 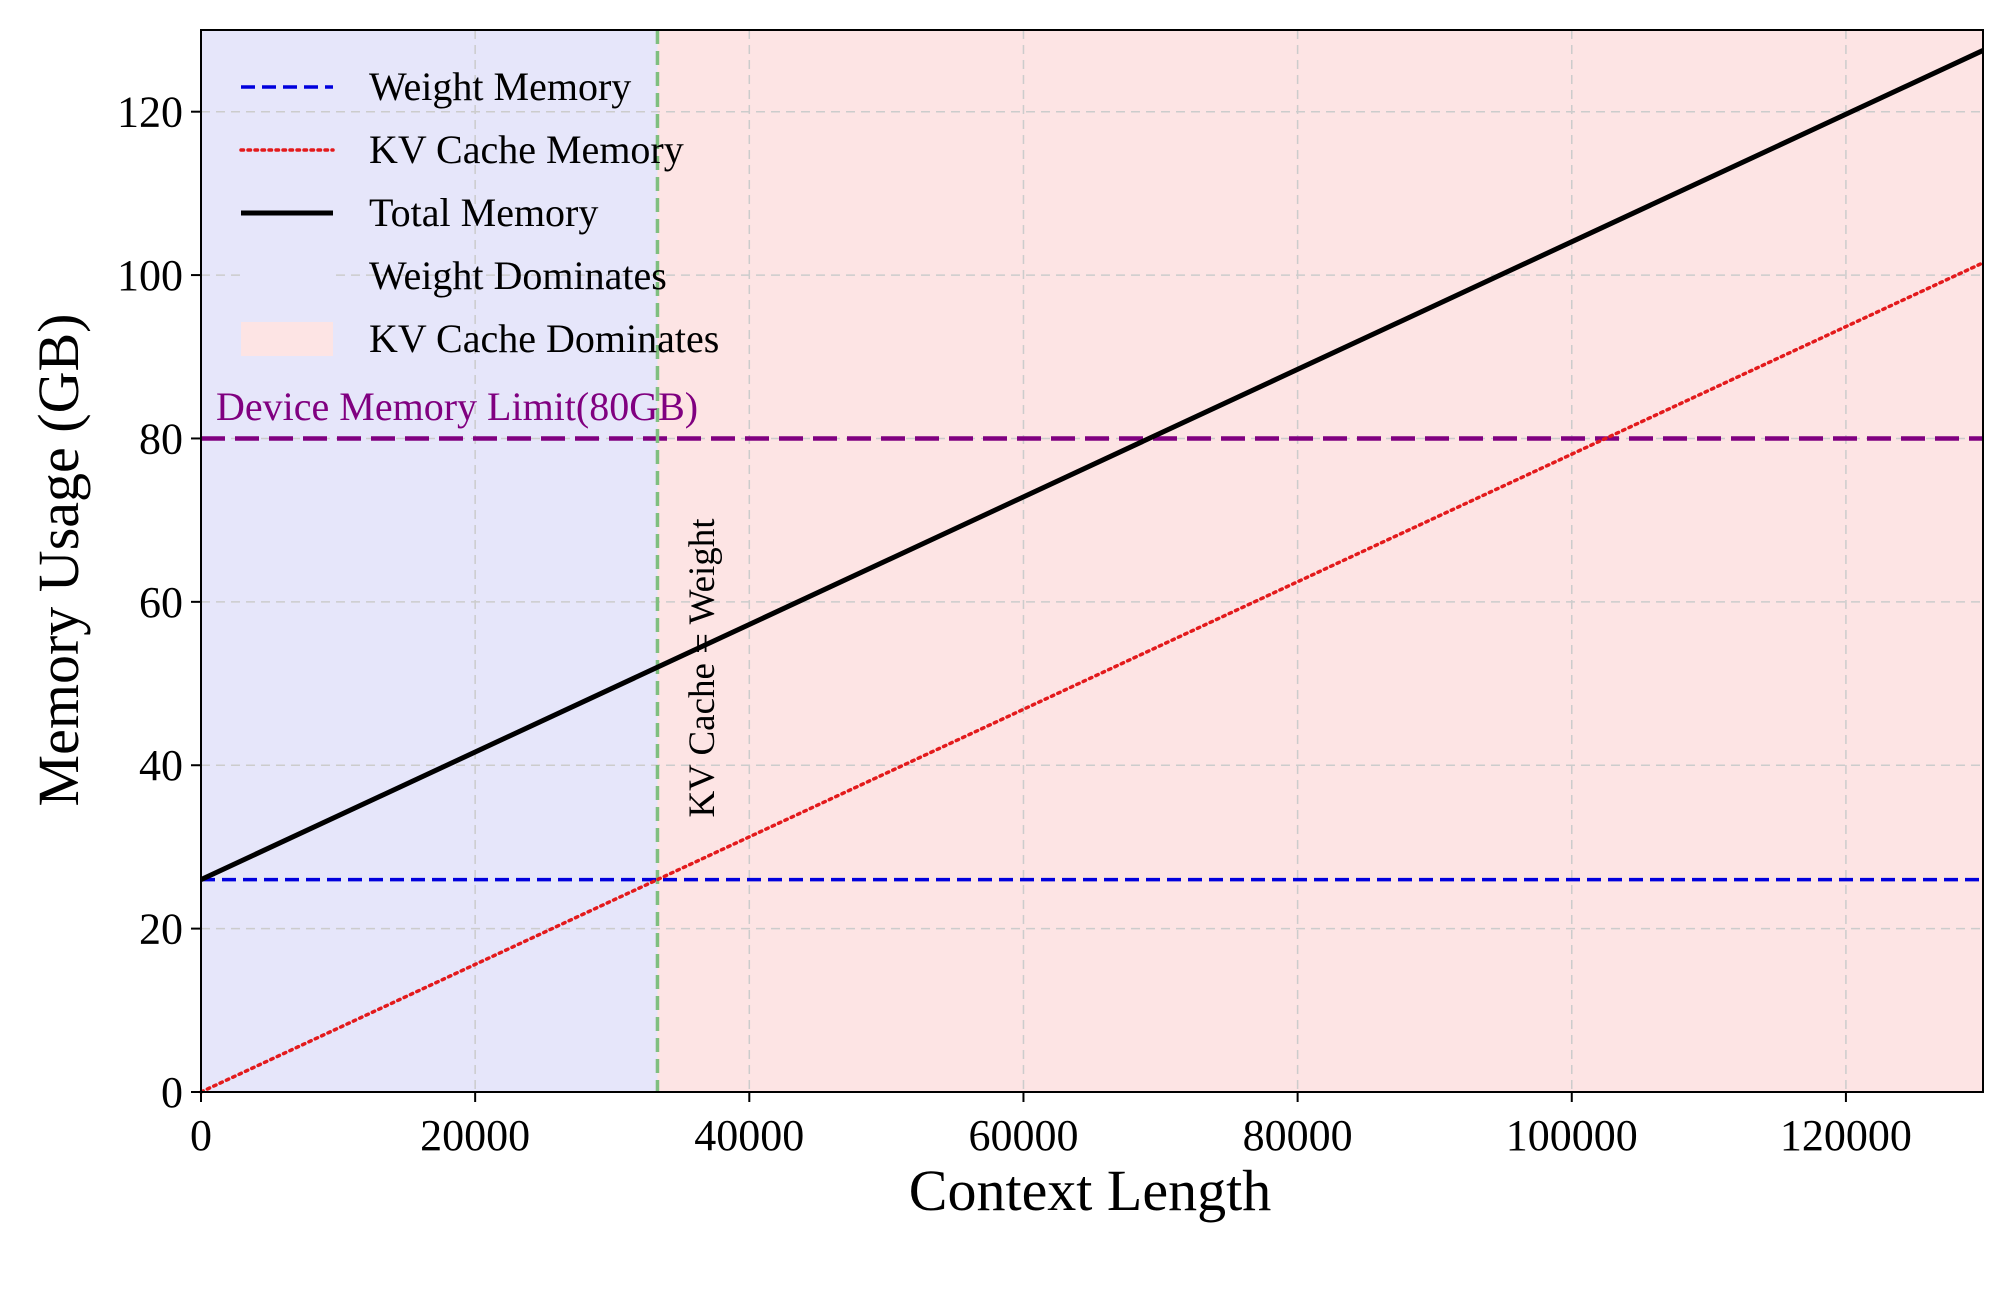 I want to click on legend-weight-memory-label: Weight Memory, so click(x=500, y=86).